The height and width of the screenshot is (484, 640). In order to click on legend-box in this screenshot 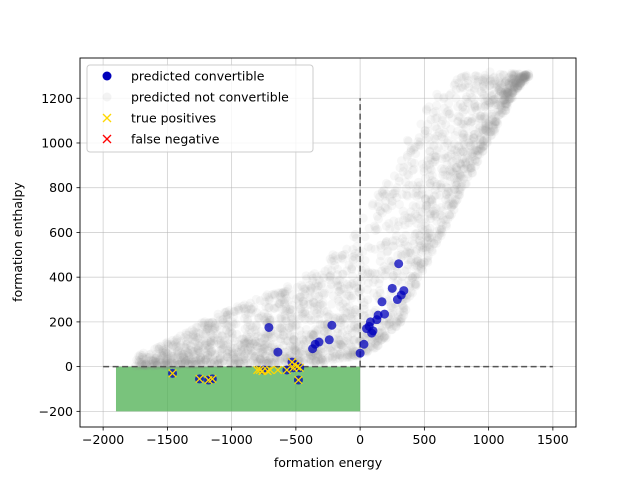, I will do `click(200, 108)`.